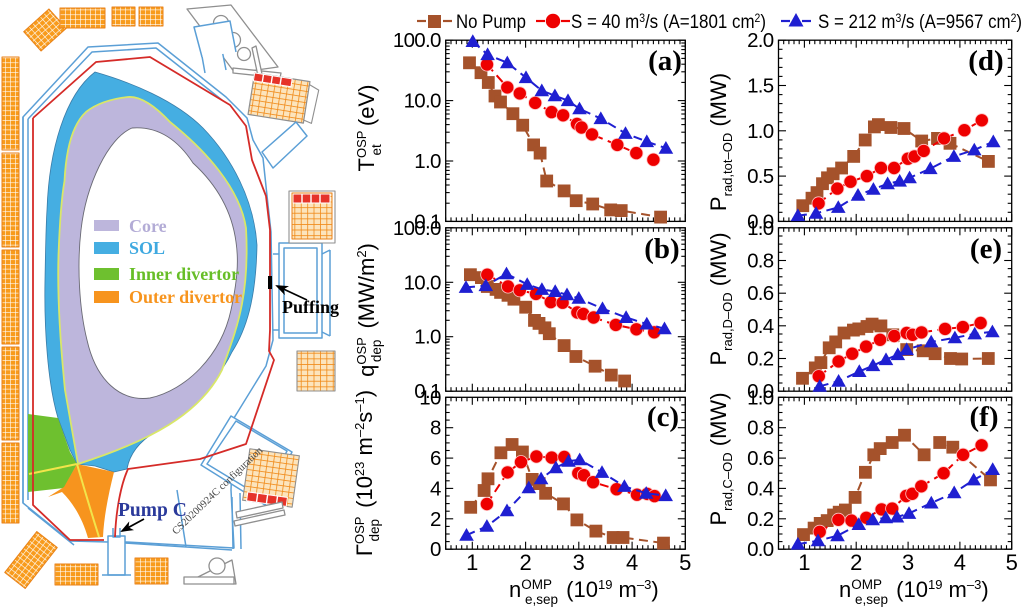  Describe the element at coordinates (148, 226) in the screenshot. I see `svg-text: Core` at that location.